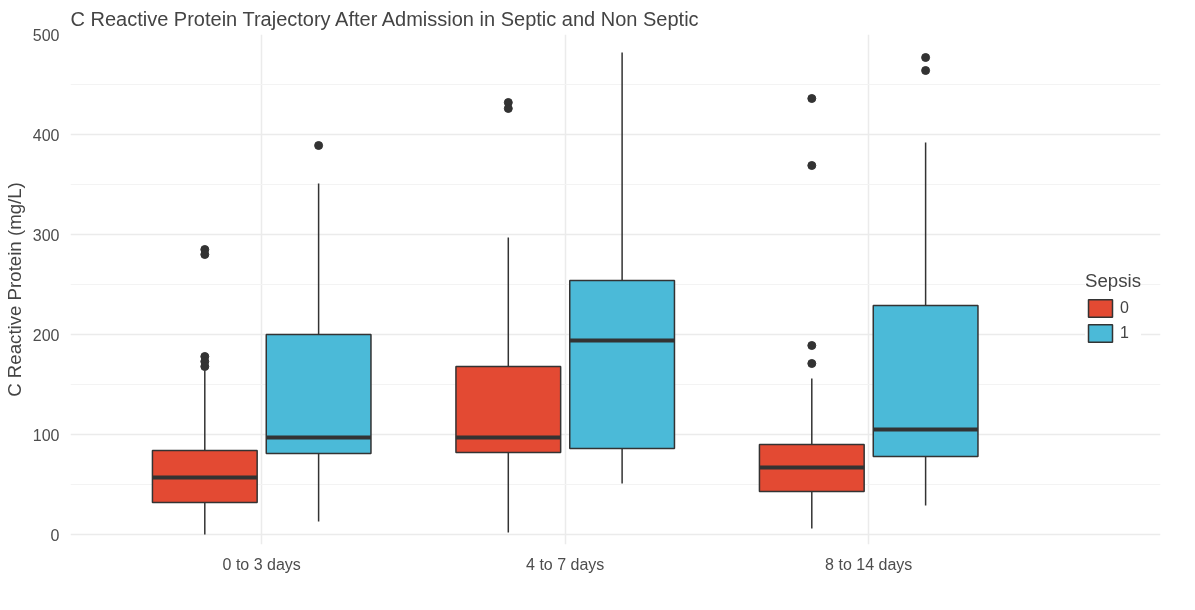 This screenshot has height=610, width=1195. What do you see at coordinates (46, 35) in the screenshot?
I see `y-tick-label: 500` at bounding box center [46, 35].